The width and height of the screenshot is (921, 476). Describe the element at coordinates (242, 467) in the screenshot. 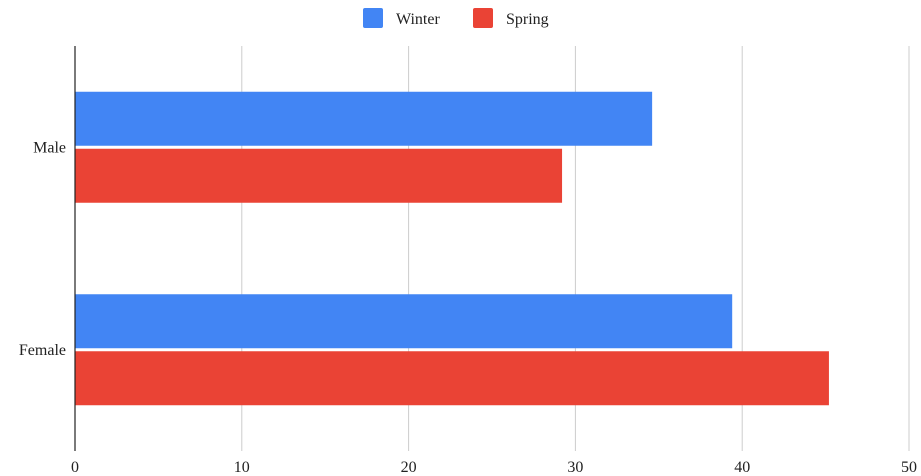

I see `x-tick-label: 10` at that location.